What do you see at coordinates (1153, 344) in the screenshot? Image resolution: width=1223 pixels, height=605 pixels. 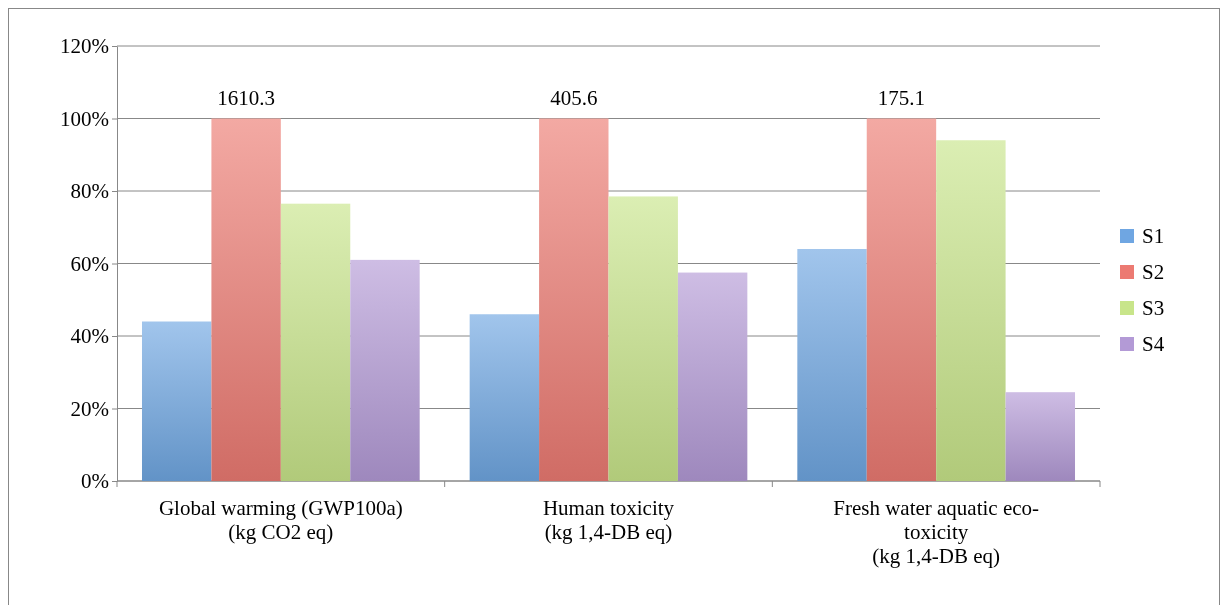 I see `legend-label: S4` at bounding box center [1153, 344].